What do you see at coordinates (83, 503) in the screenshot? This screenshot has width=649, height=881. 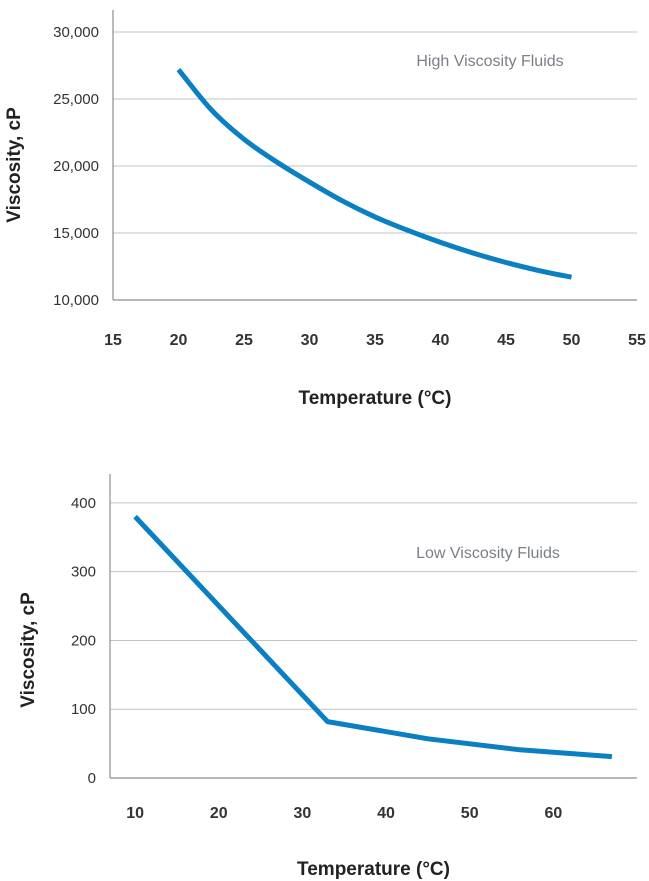 I see `y-tick-label: 400` at bounding box center [83, 503].